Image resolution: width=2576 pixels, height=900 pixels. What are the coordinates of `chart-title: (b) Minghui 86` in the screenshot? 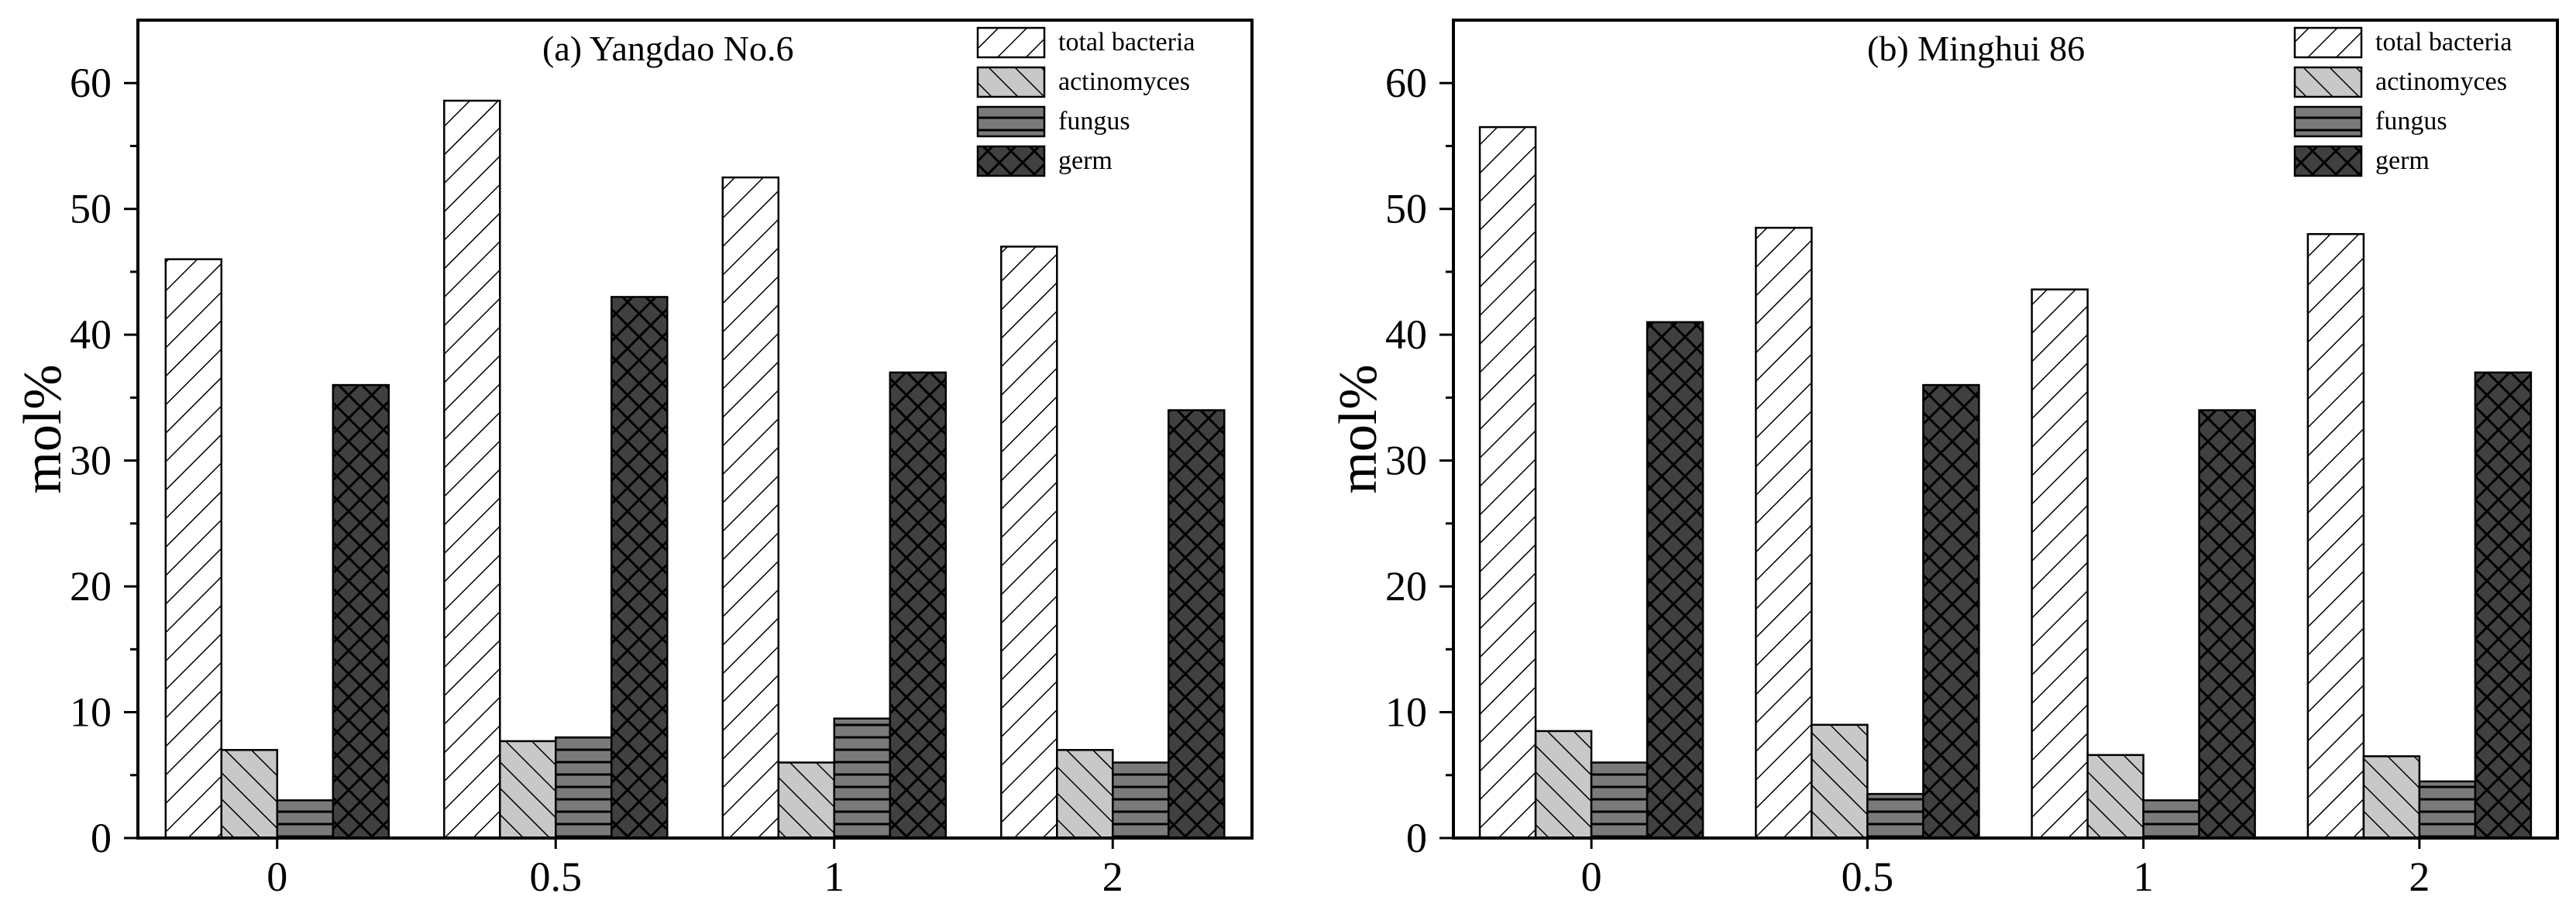 It's located at (1976, 48).